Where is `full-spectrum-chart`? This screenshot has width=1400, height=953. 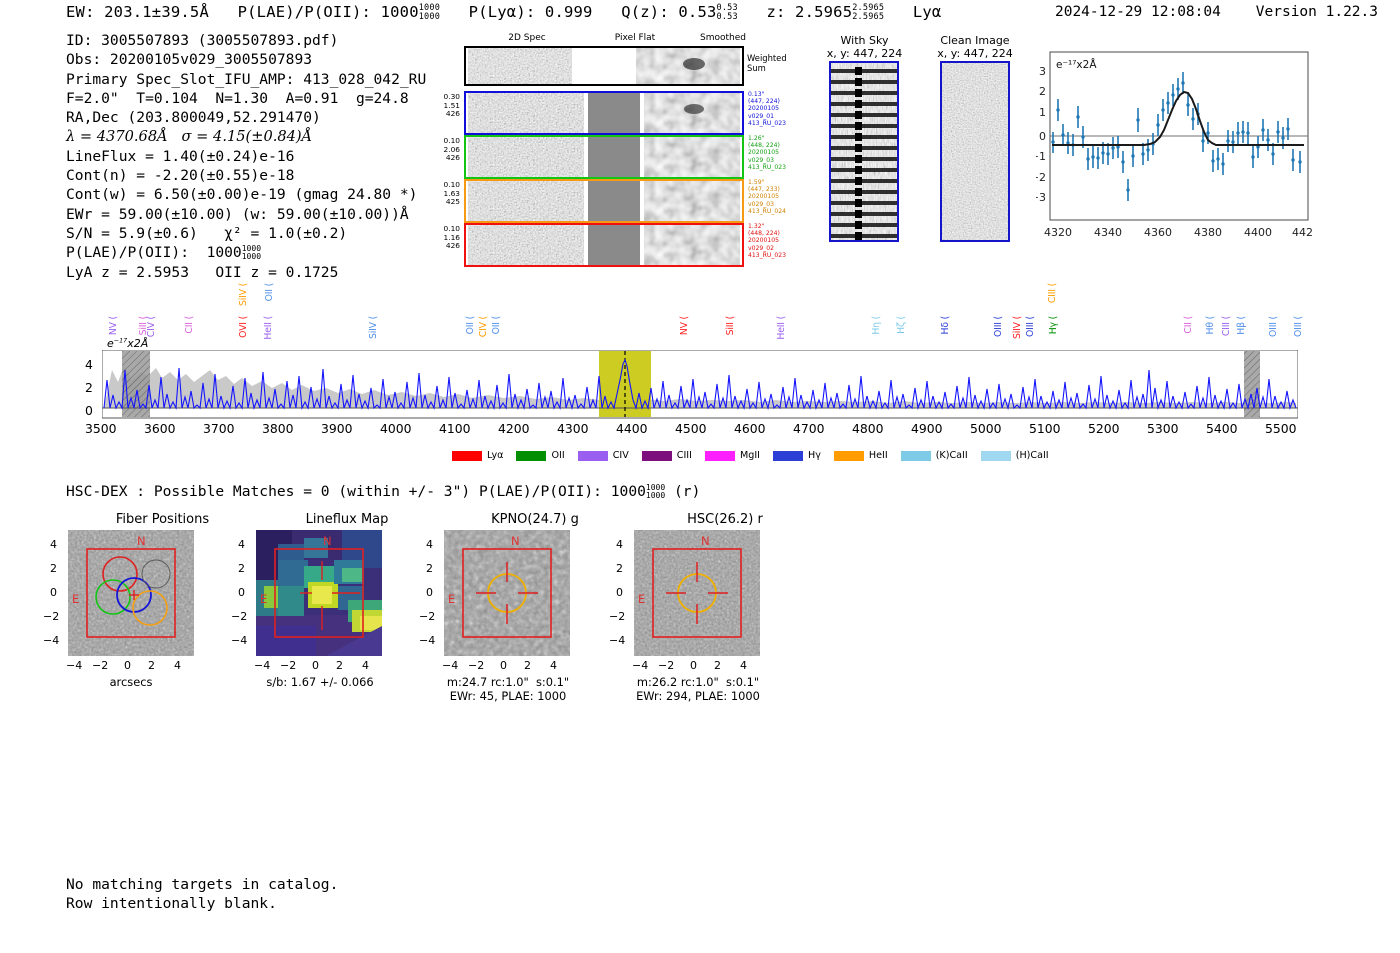 full-spectrum-chart is located at coordinates (700, 384).